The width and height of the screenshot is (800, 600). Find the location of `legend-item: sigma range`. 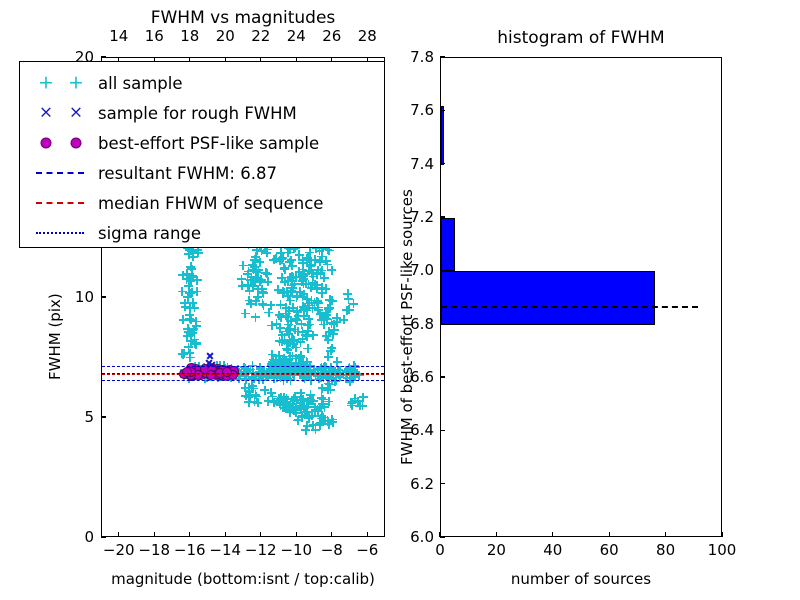

legend-item: sigma range is located at coordinates (202, 233).